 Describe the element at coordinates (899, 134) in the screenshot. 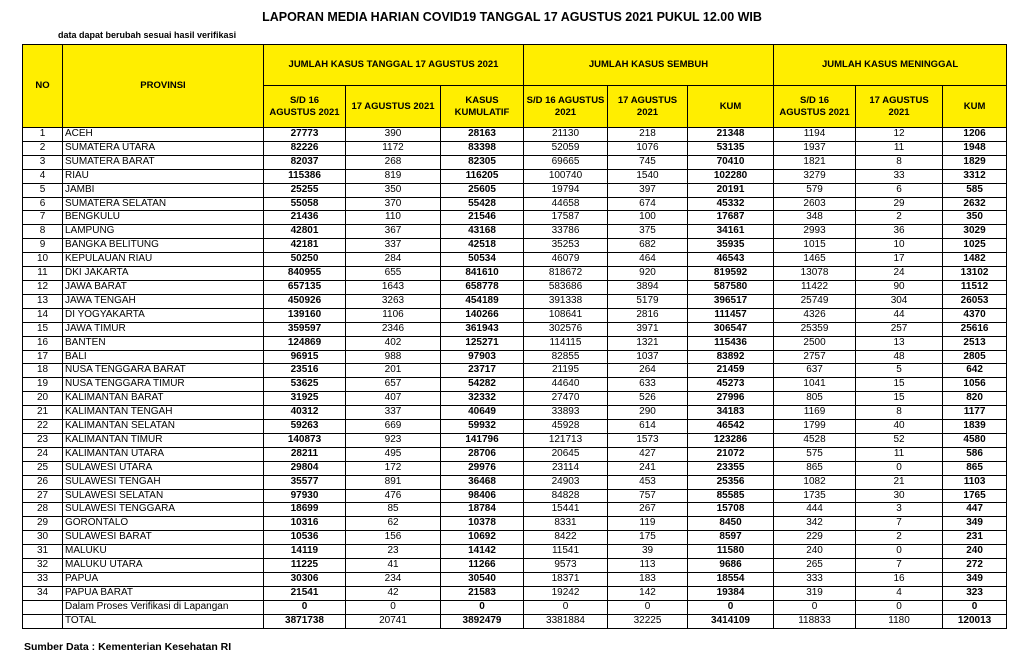

I see `value-cell: 12` at that location.